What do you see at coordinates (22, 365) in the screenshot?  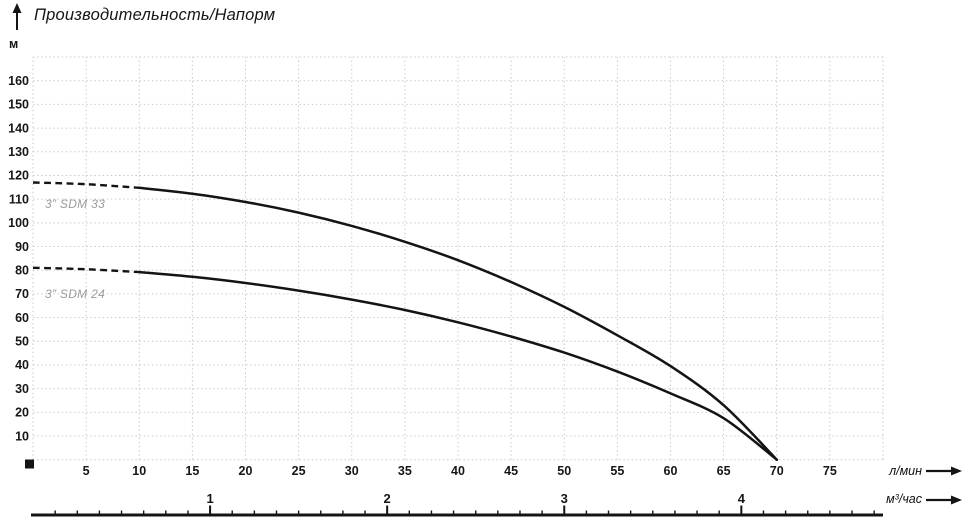 I see `y-tick-label: 40` at bounding box center [22, 365].